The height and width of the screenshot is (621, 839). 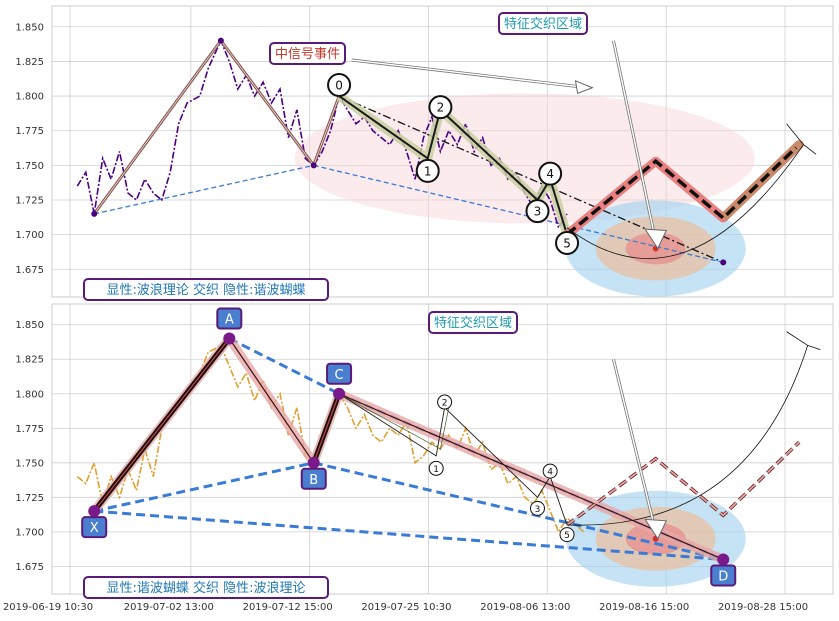 I want to click on projection-end, so click(x=799, y=145).